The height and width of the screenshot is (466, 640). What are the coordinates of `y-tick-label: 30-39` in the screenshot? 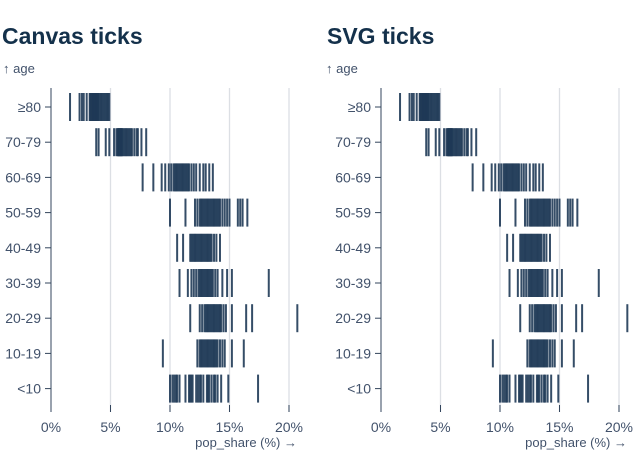 It's located at (353, 283).